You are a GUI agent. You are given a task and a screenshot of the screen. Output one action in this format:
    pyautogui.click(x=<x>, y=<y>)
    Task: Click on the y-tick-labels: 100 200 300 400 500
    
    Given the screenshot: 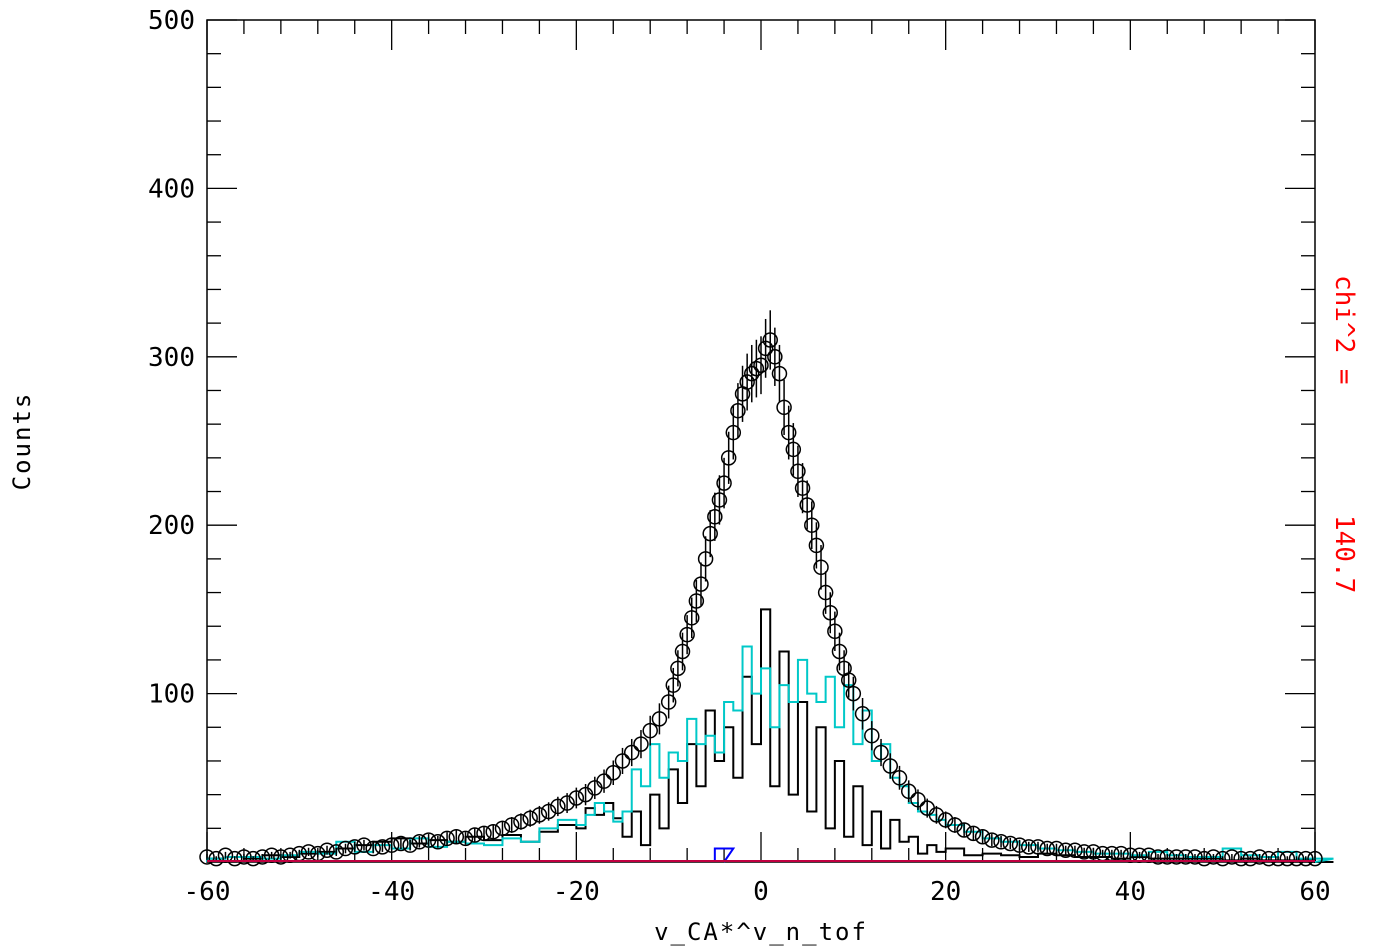 What is the action you would take?
    pyautogui.click(x=171, y=358)
    